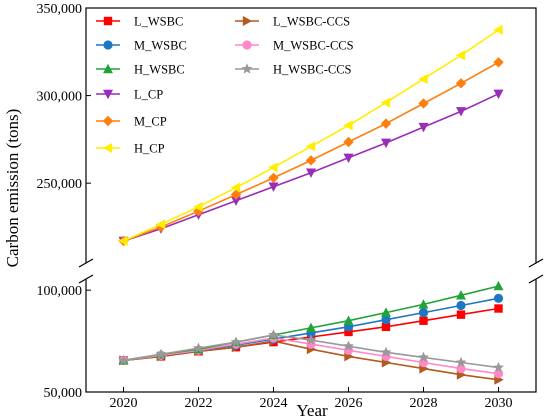  Describe the element at coordinates (149, 149) in the screenshot. I see `legend-label: H_CP` at that location.